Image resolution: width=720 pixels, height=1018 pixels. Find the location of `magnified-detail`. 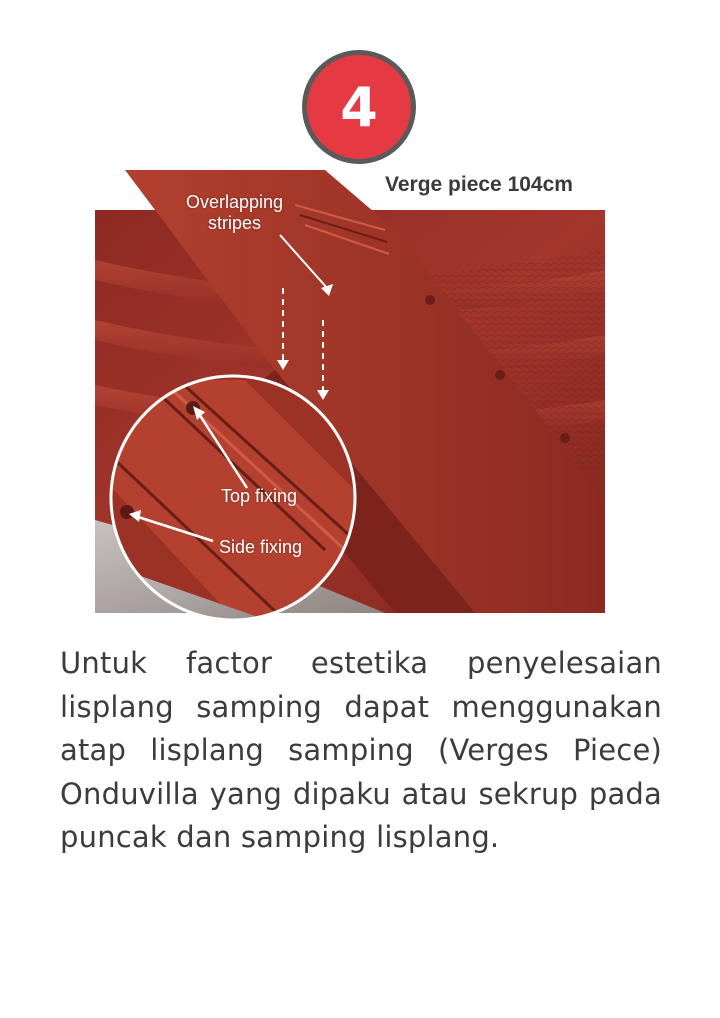

magnified-detail is located at coordinates (233, 497).